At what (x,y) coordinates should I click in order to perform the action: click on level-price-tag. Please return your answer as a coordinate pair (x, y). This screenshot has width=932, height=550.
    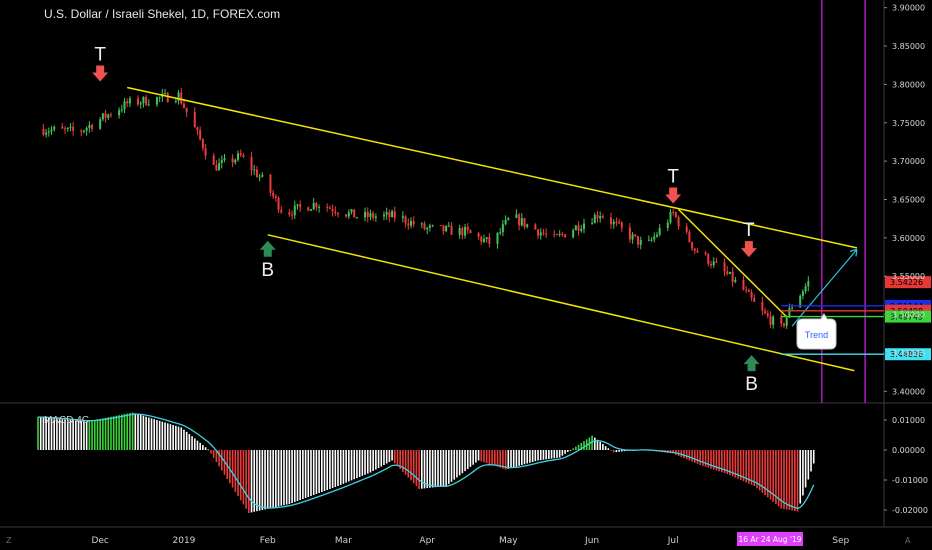
    Looking at the image, I should click on (908, 316).